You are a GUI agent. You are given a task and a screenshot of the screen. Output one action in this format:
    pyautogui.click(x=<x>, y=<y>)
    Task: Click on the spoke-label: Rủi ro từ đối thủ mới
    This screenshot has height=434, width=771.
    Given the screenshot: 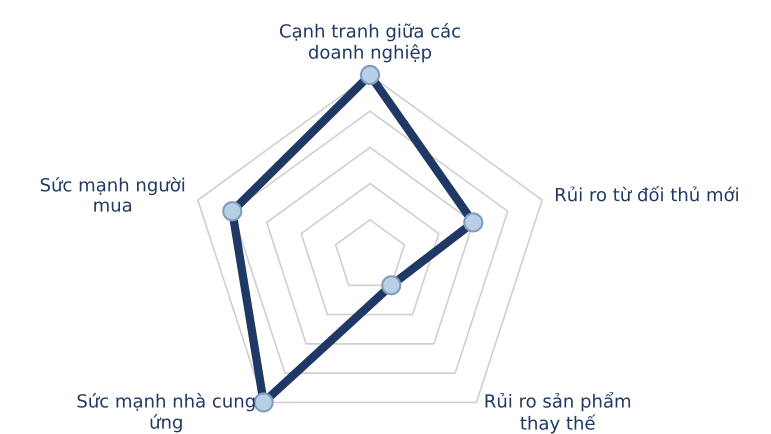 What is the action you would take?
    pyautogui.click(x=647, y=194)
    